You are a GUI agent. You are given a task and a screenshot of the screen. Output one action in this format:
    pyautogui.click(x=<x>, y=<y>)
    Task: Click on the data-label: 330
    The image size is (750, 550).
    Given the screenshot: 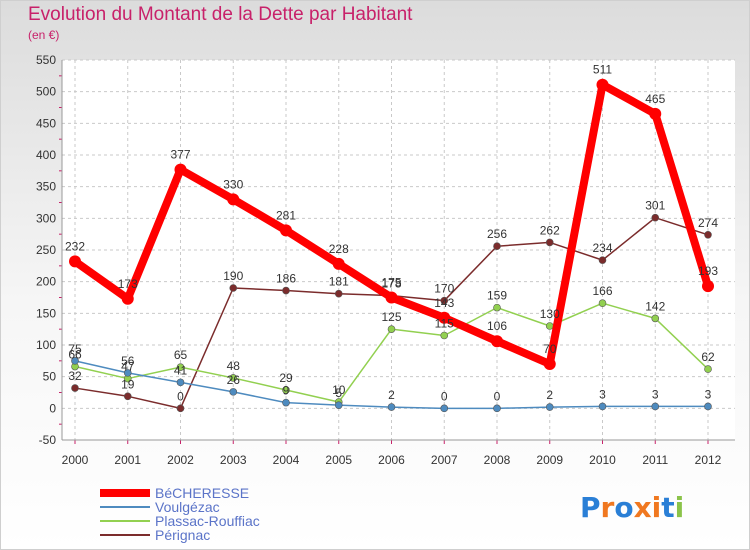 What is the action you would take?
    pyautogui.click(x=233, y=184)
    